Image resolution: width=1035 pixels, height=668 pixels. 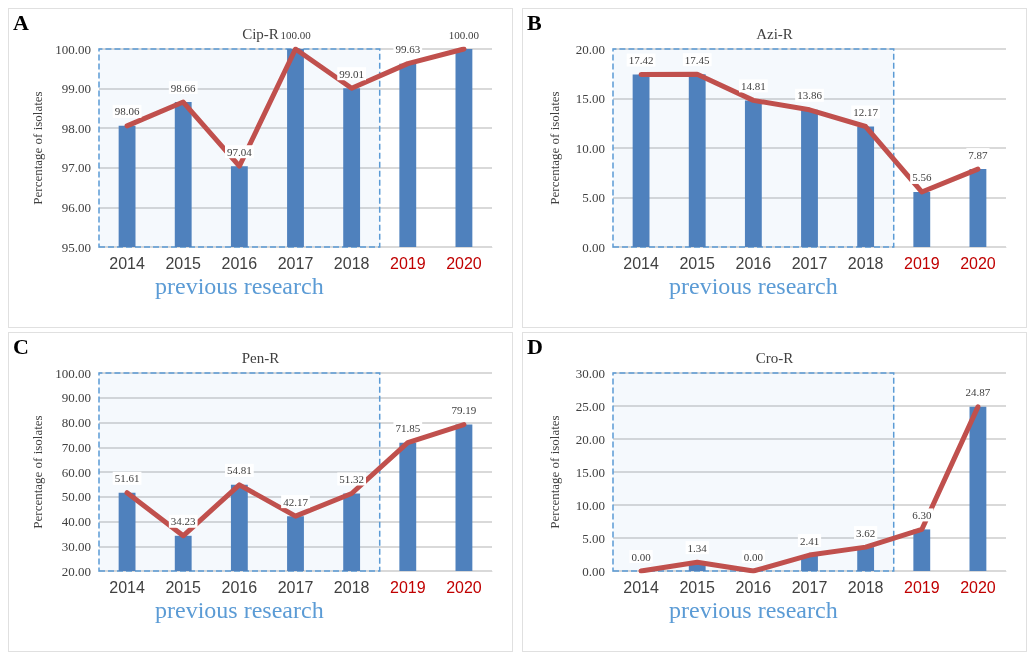 What do you see at coordinates (922, 177) in the screenshot?
I see `data-label: 5.56` at bounding box center [922, 177].